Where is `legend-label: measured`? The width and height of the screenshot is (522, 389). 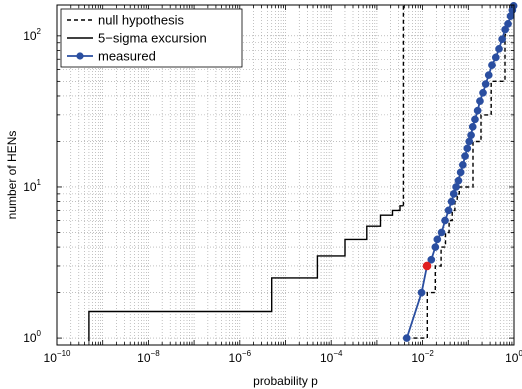
legend-label: measured is located at coordinates (127, 56).